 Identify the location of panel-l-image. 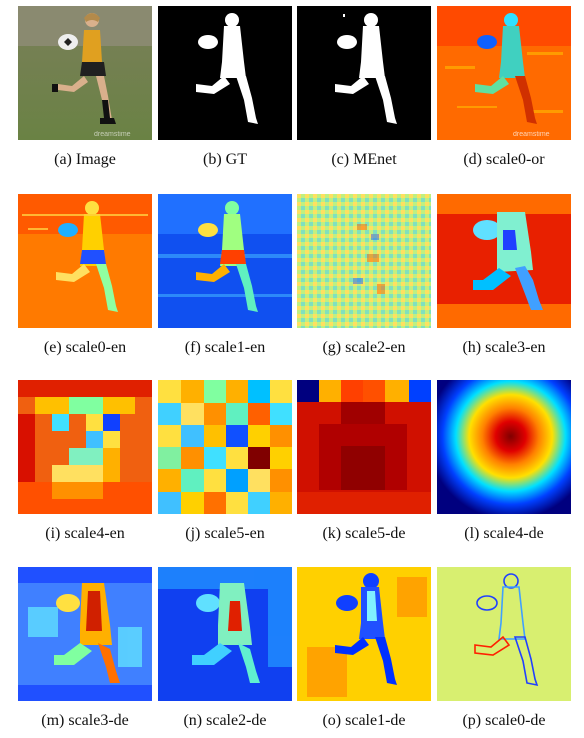
(504, 447).